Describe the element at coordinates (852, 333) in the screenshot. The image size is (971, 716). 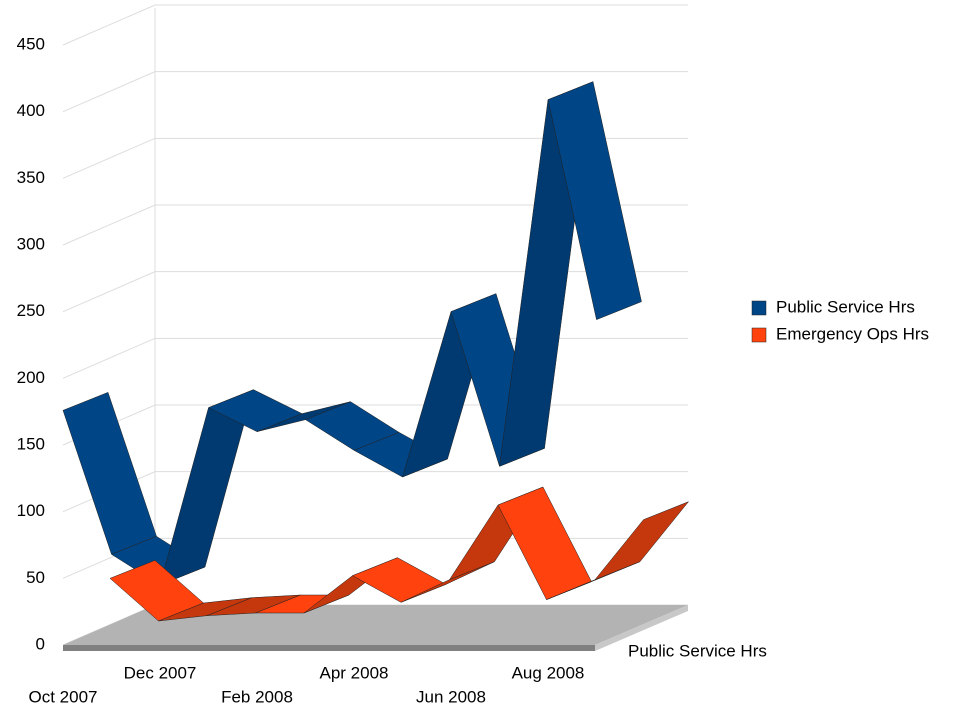
I see `legend-label: Emergency Ops Hrs` at that location.